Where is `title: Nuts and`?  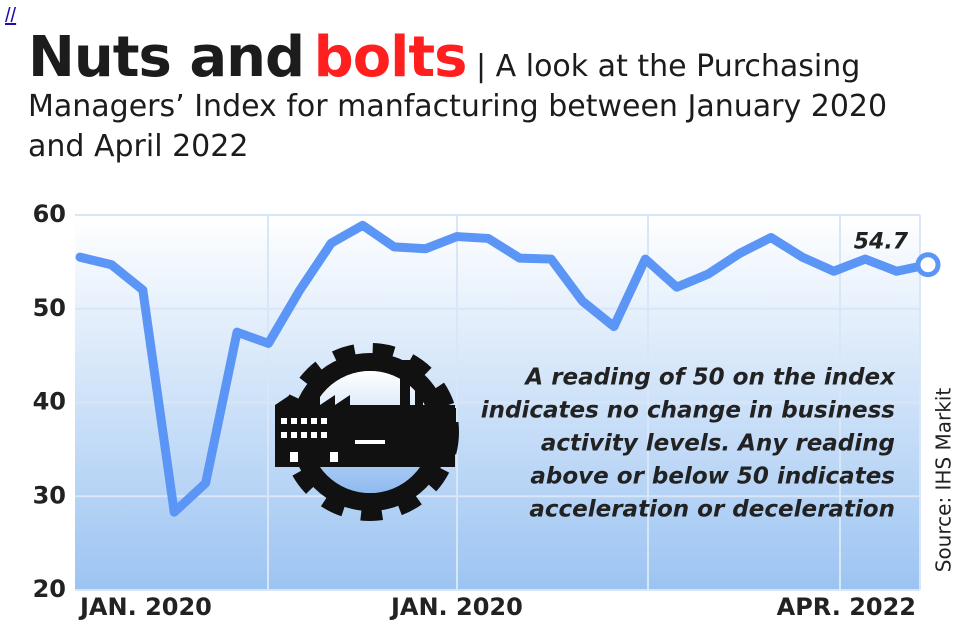 title: Nuts and is located at coordinates (166, 57).